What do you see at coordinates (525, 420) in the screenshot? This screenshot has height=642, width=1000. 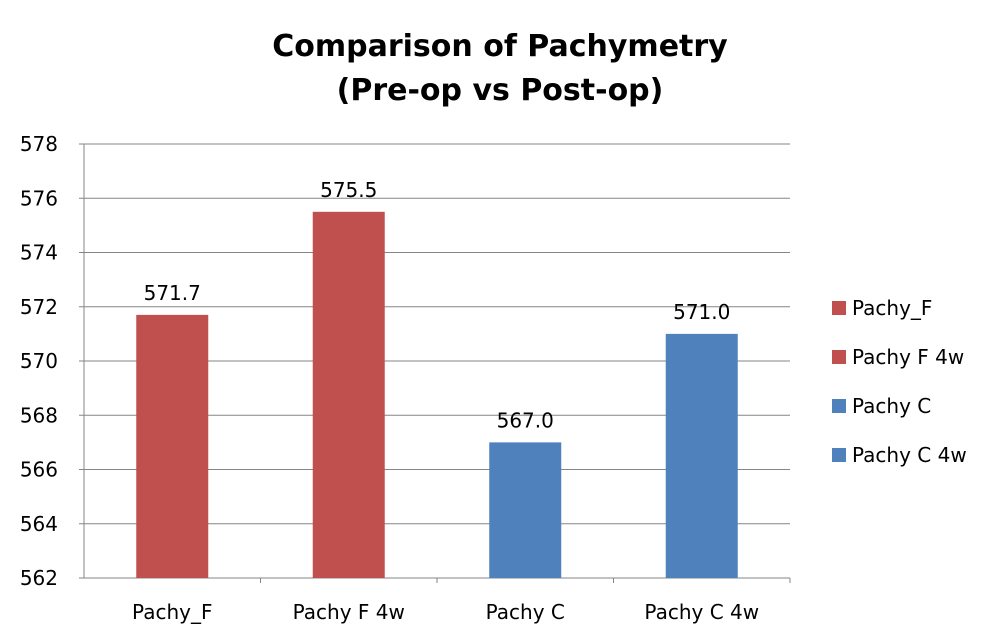 I see `data-label: 567.0` at bounding box center [525, 420].